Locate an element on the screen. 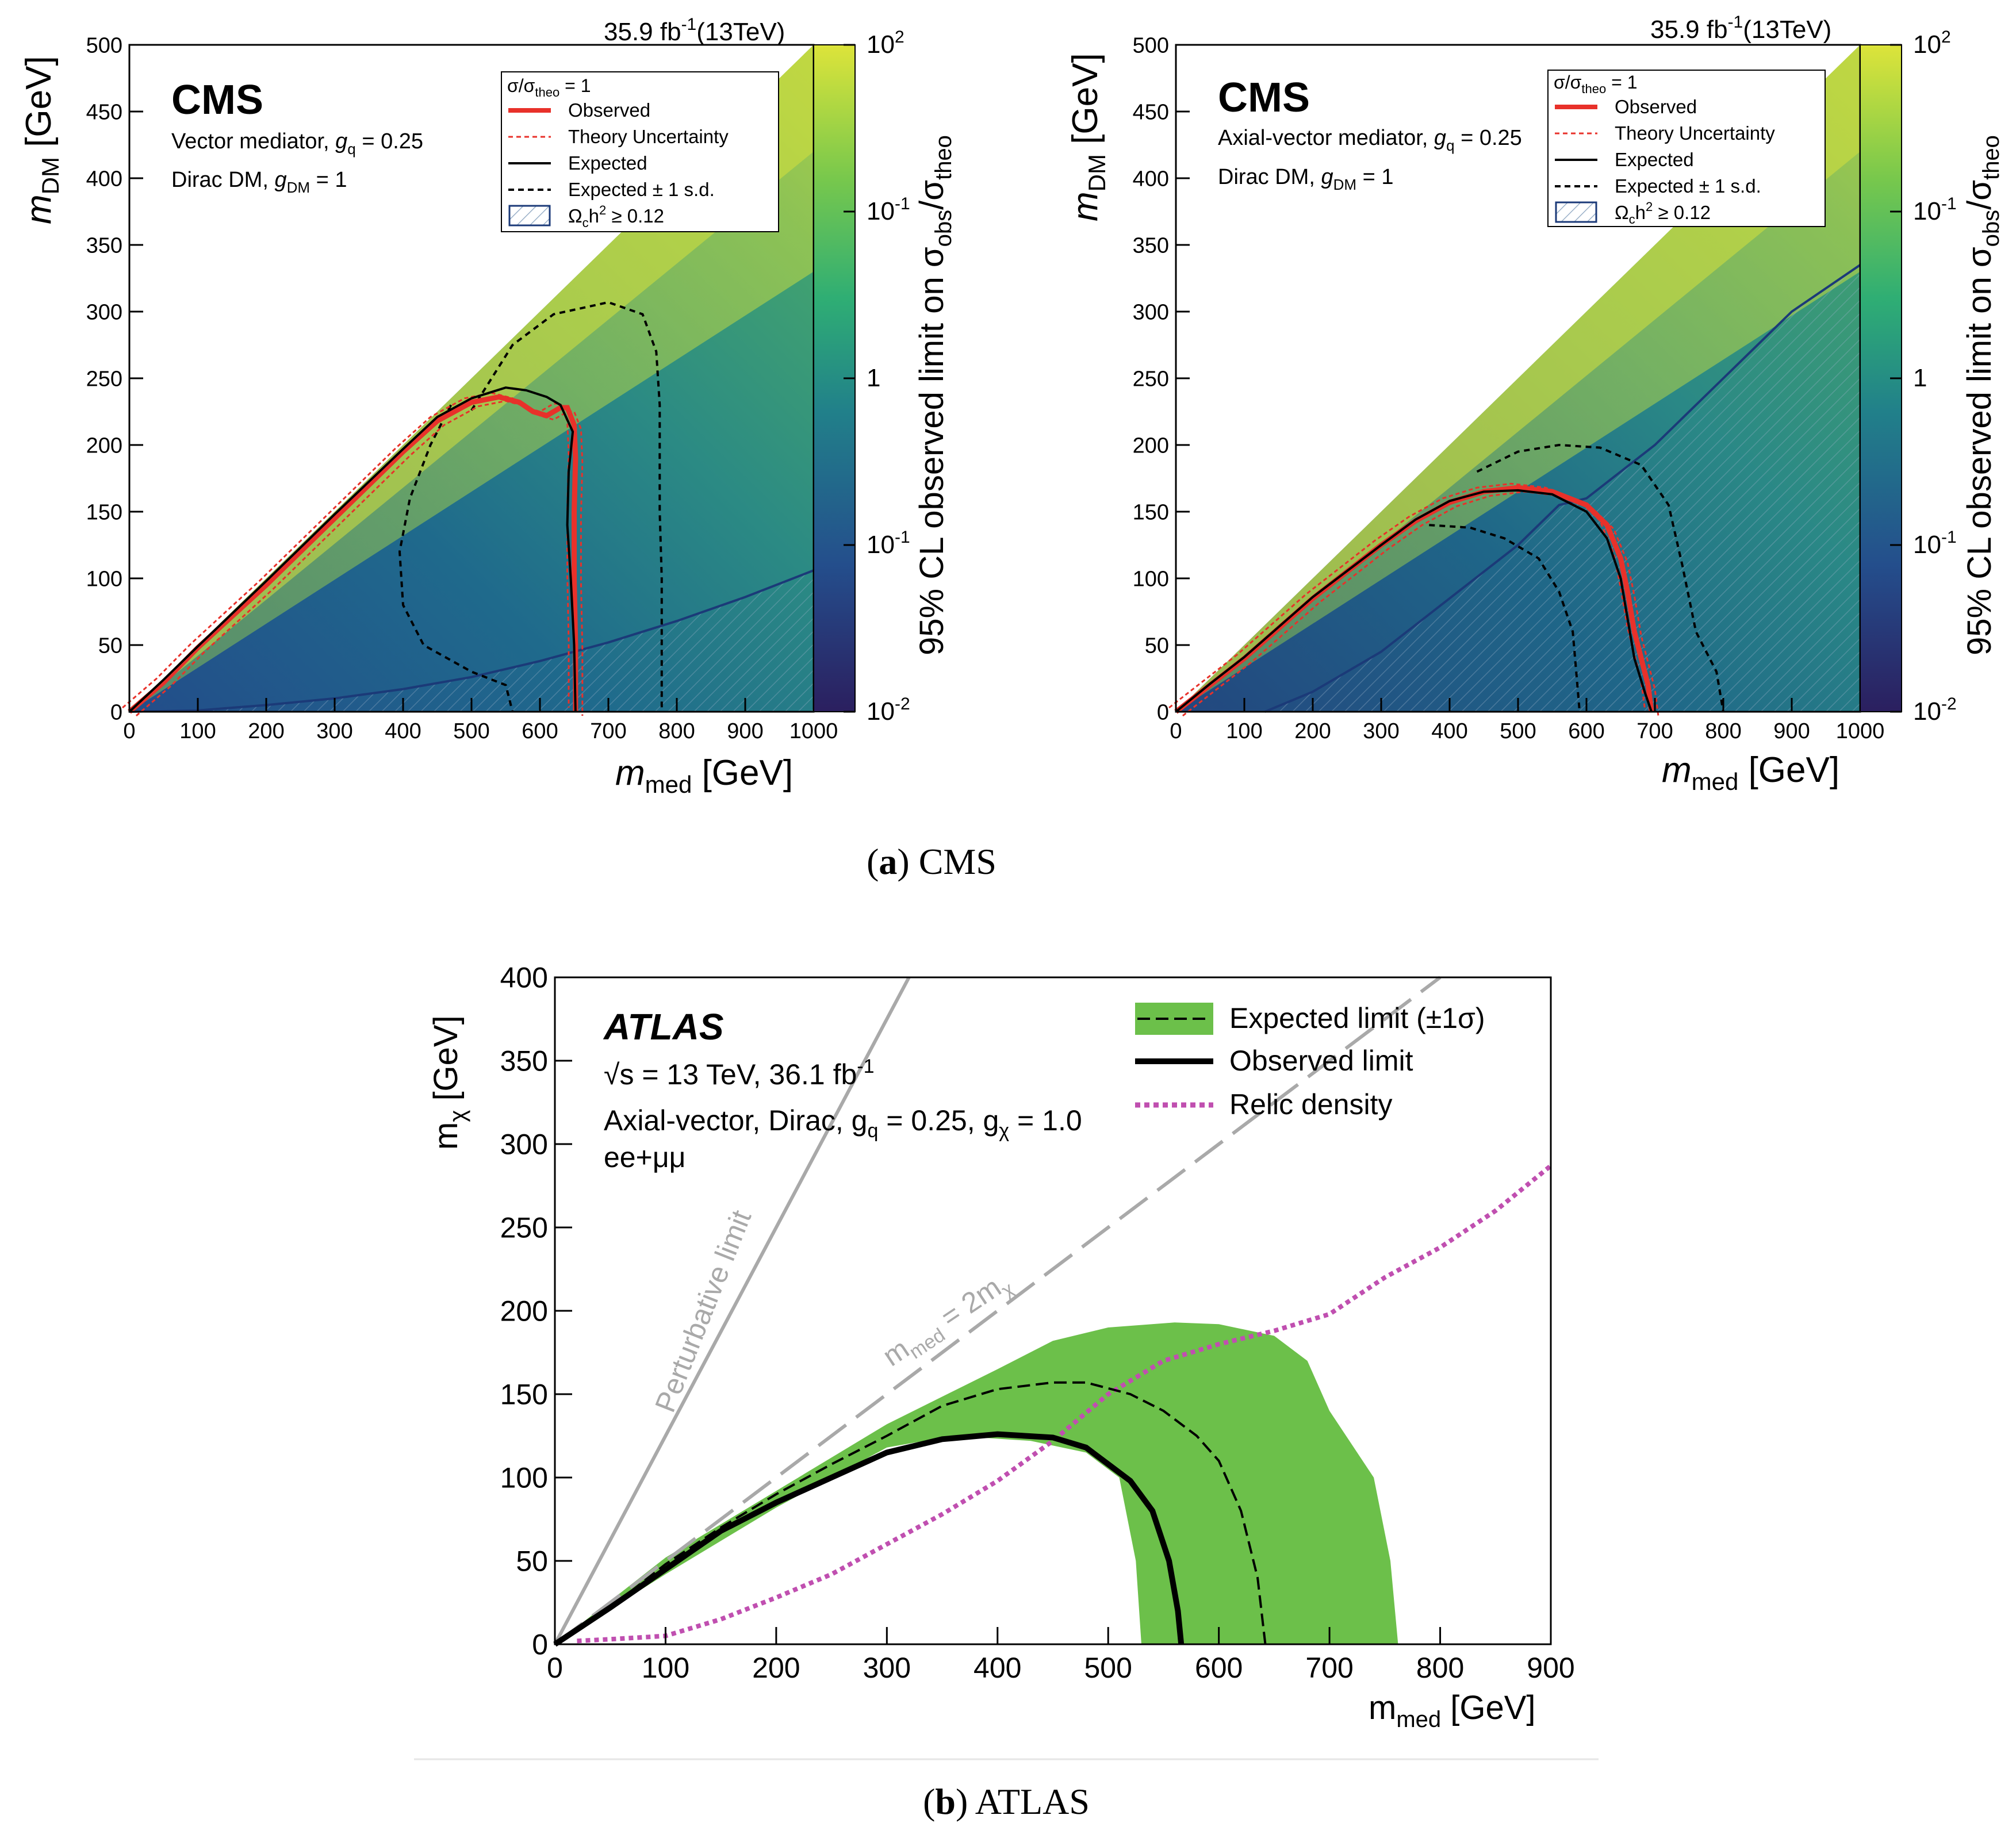 This screenshot has width=2016, height=1838. contour-curves is located at coordinates (468, 509).